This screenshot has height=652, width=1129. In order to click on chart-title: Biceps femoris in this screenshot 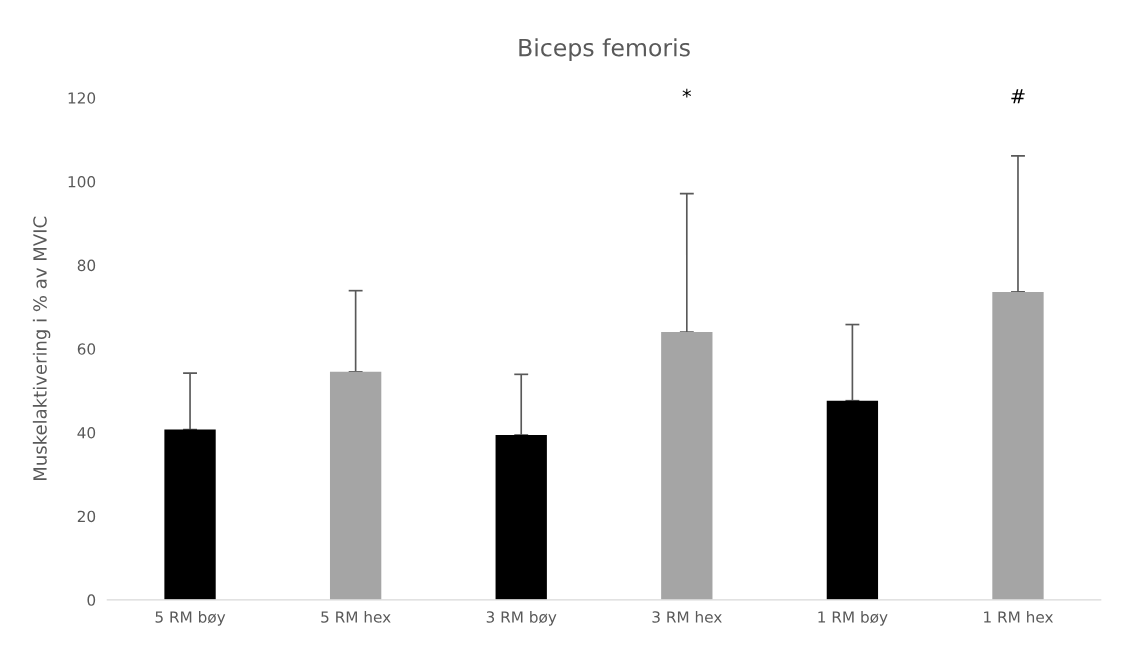, I will do `click(604, 50)`.